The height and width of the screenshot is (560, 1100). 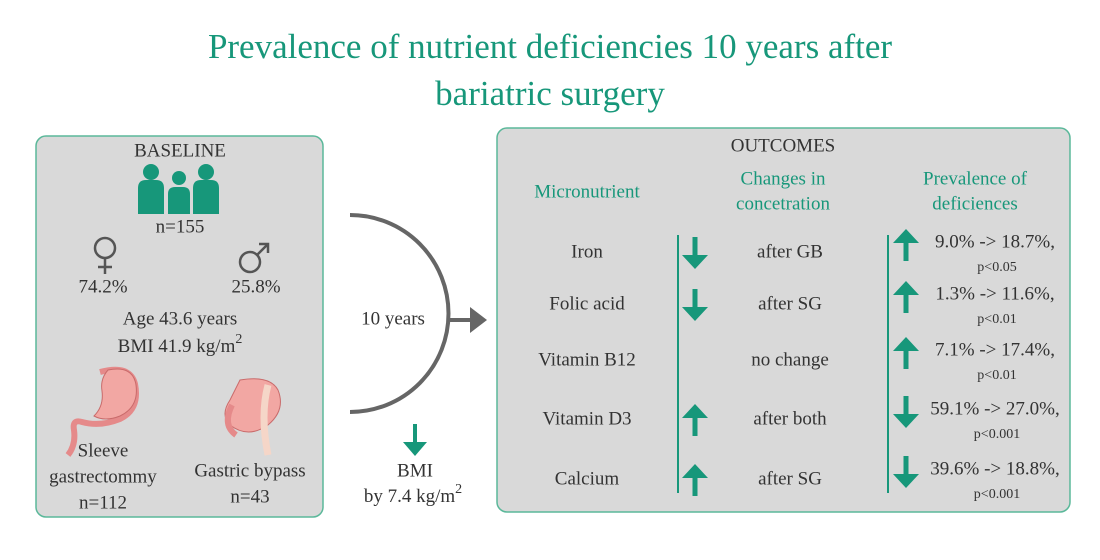 What do you see at coordinates (252, 417) in the screenshot?
I see `bypass-icon` at bounding box center [252, 417].